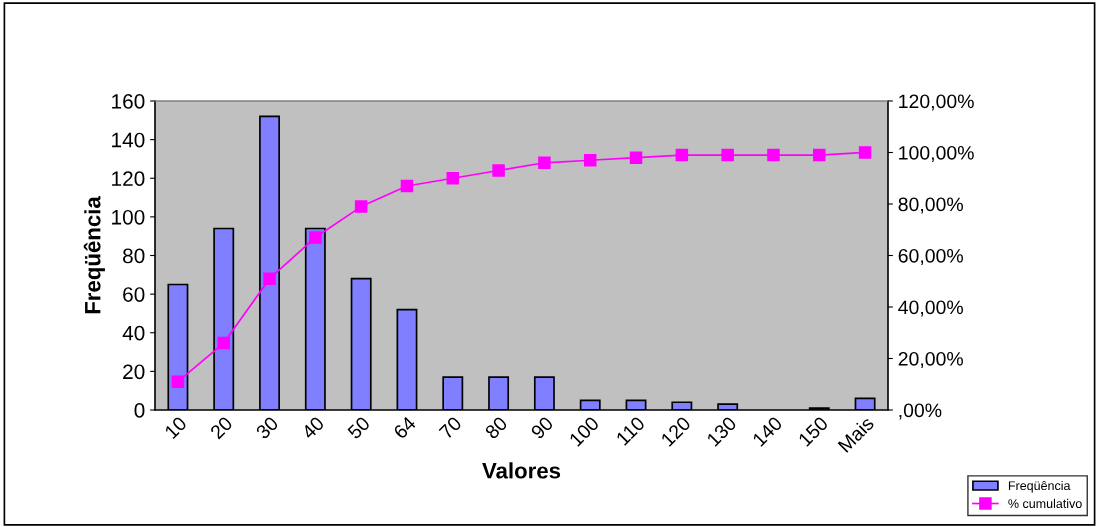 This screenshot has height=527, width=1099. I want to click on y-tick-label: 80, so click(134, 256).